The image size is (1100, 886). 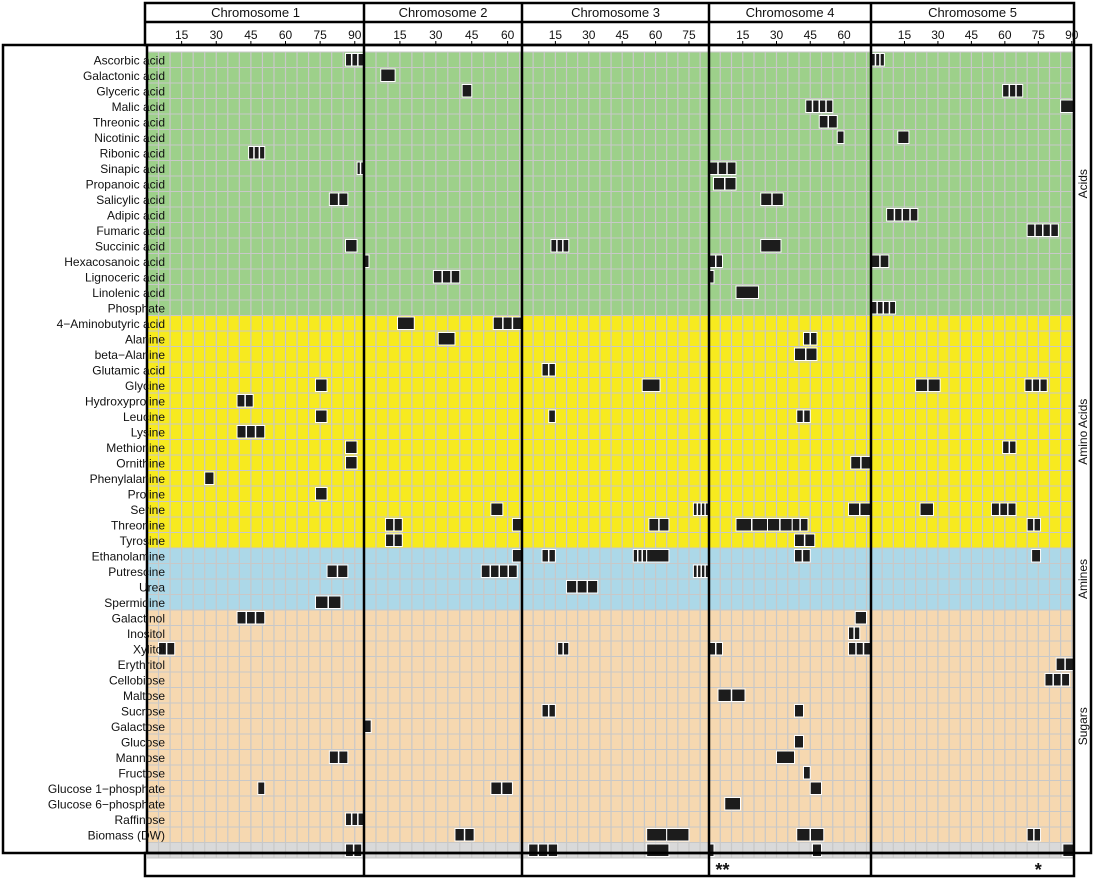 I want to click on row-label-lysine: Lysine, so click(x=148, y=432).